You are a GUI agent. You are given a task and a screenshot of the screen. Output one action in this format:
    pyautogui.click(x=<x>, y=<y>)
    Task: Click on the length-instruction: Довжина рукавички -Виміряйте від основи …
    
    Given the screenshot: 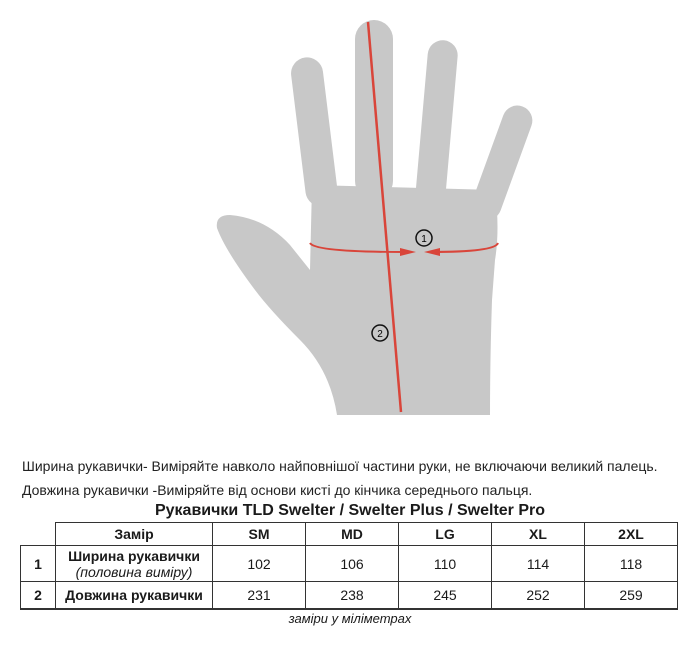 What is the action you would take?
    pyautogui.click(x=277, y=490)
    